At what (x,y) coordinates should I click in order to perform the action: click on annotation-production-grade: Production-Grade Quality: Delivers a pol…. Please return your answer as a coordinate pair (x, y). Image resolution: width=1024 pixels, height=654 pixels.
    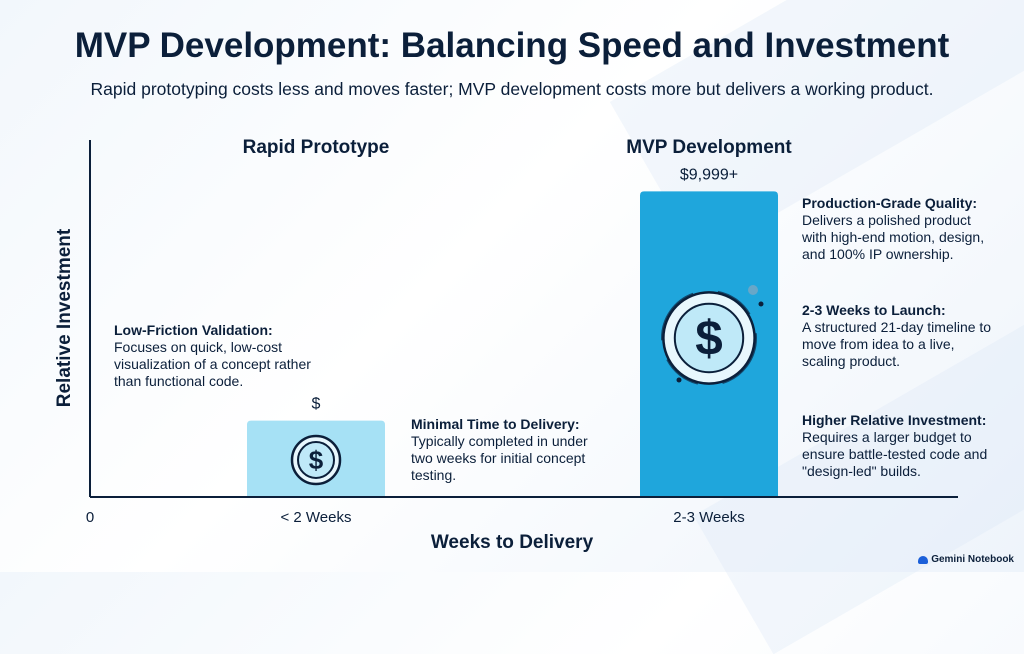
    Looking at the image, I should click on (897, 229).